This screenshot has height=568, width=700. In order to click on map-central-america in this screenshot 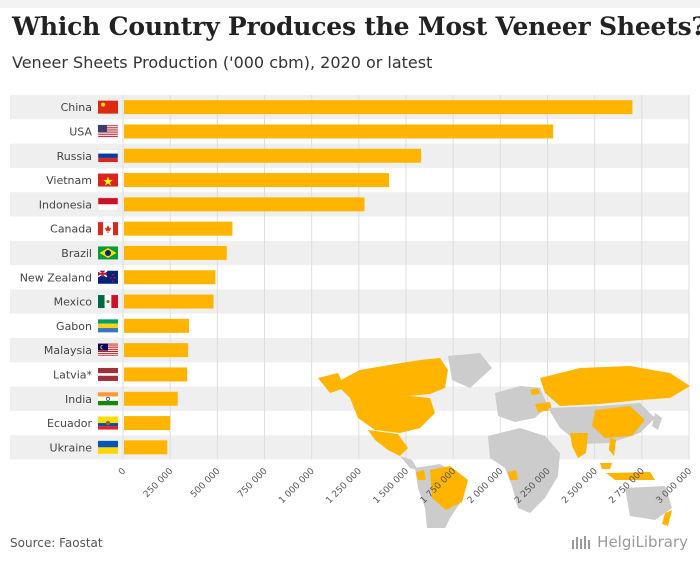, I will do `click(409, 463)`.